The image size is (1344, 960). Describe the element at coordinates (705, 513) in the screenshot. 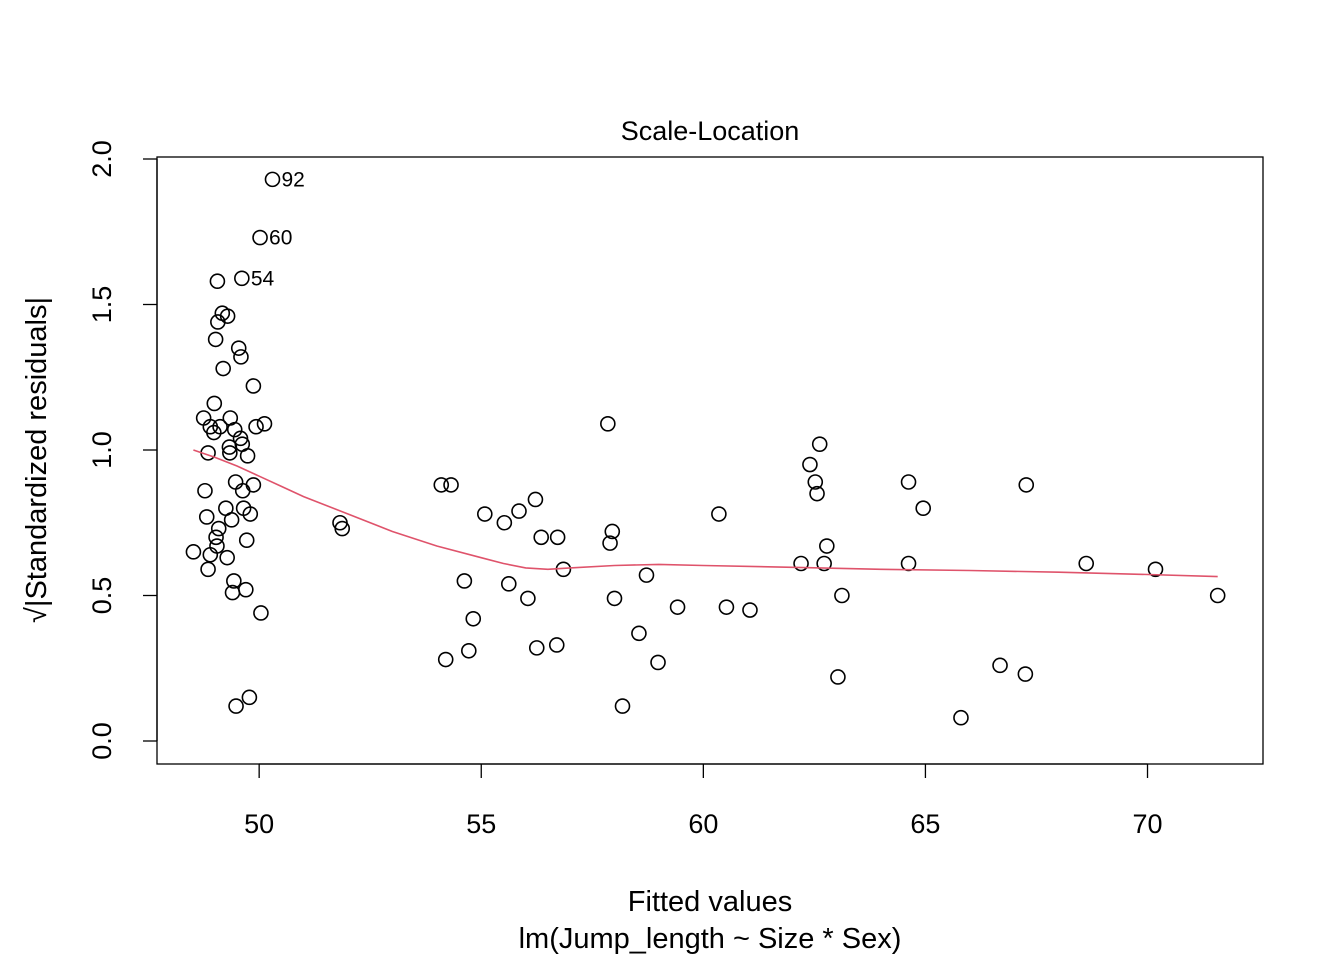

I see `lowess-smoother-line` at that location.